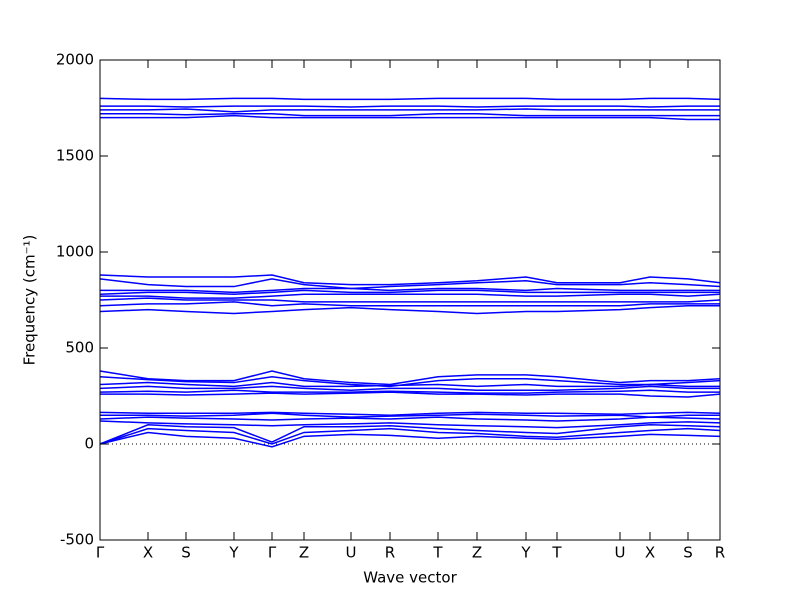 This screenshot has width=800, height=600. I want to click on y-tick-label: 2000, so click(75, 60).